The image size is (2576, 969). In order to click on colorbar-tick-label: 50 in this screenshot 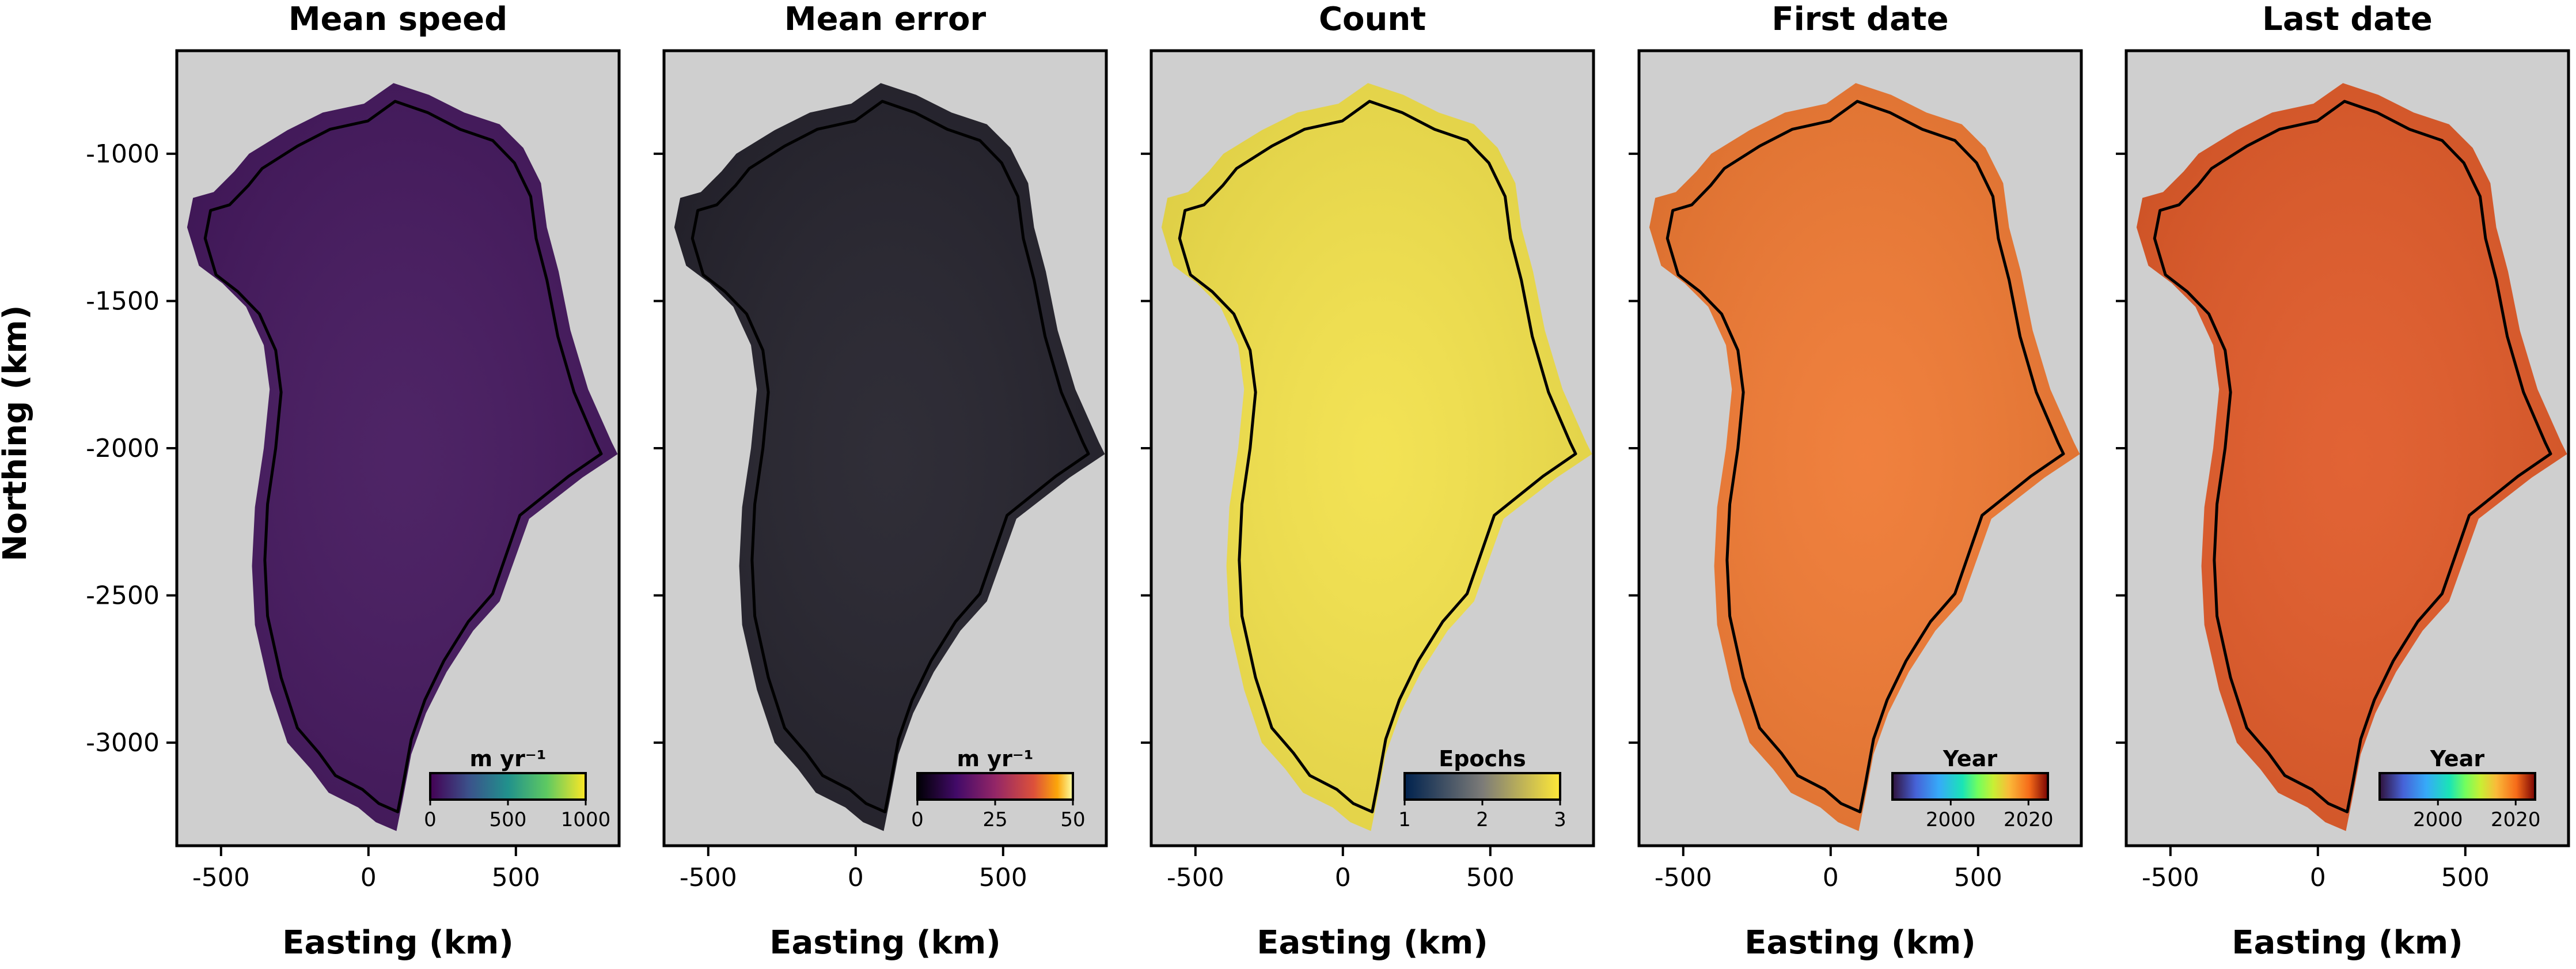, I will do `click(1072, 820)`.